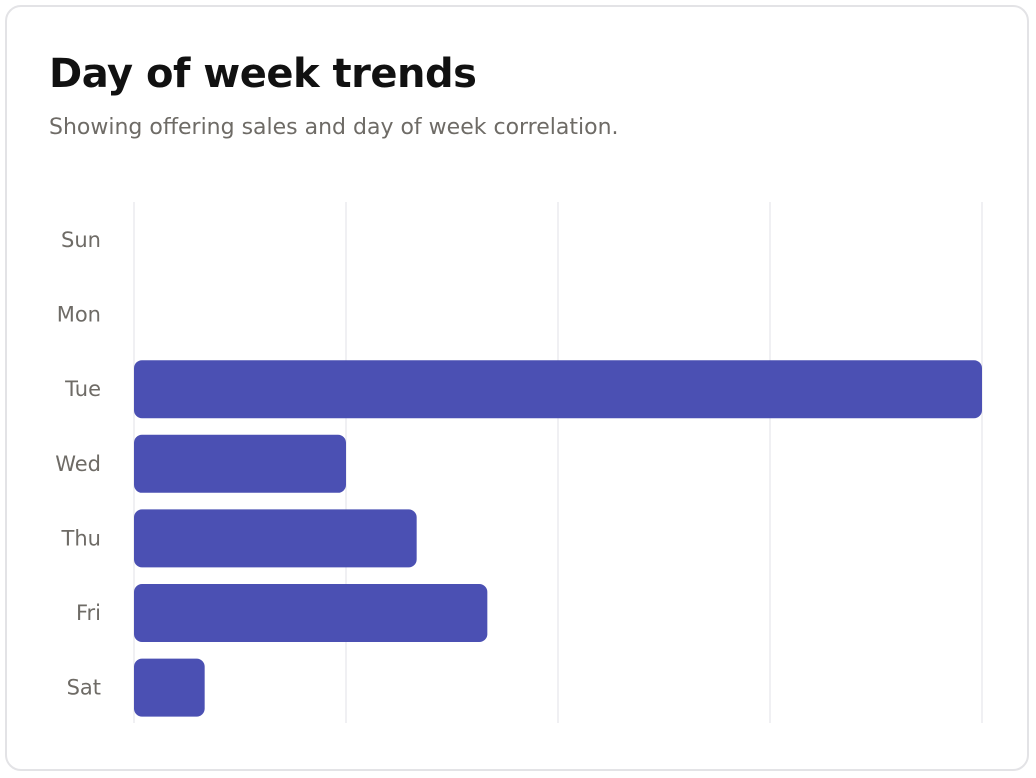 This screenshot has height=778, width=1036. What do you see at coordinates (240, 463) in the screenshot?
I see `bar-wed` at bounding box center [240, 463].